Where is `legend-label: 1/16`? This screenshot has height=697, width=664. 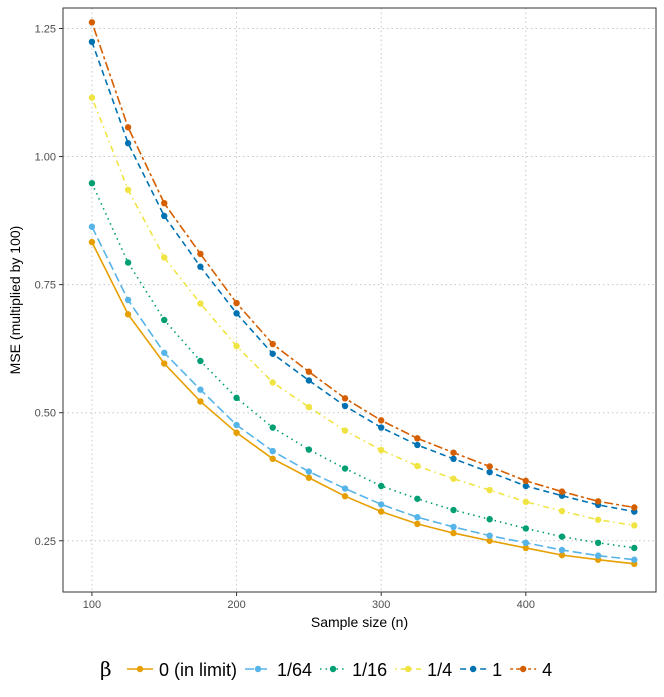
legend-label: 1/16 is located at coordinates (369, 670).